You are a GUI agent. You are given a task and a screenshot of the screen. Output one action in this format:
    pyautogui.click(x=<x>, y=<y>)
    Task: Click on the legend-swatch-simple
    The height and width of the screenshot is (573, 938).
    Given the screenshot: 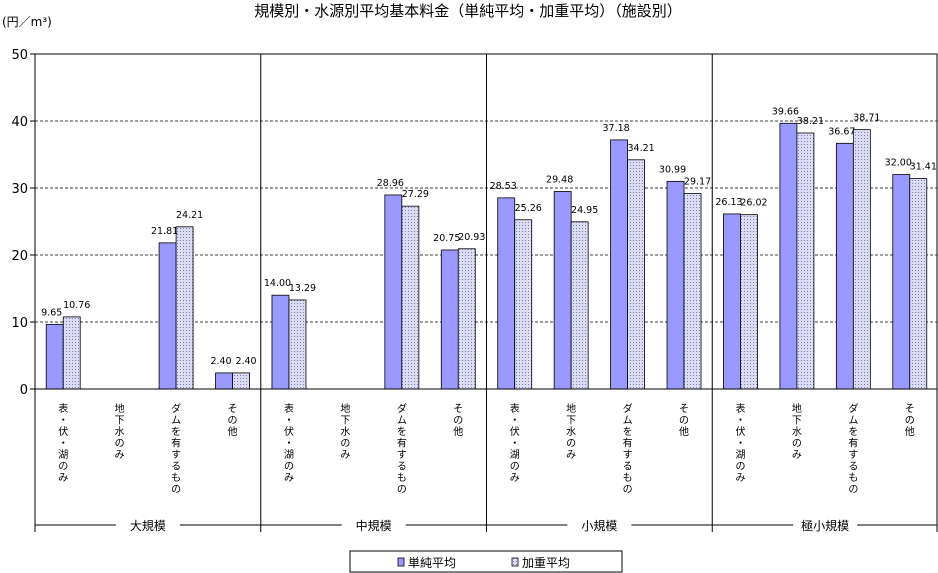 What is the action you would take?
    pyautogui.click(x=401, y=562)
    